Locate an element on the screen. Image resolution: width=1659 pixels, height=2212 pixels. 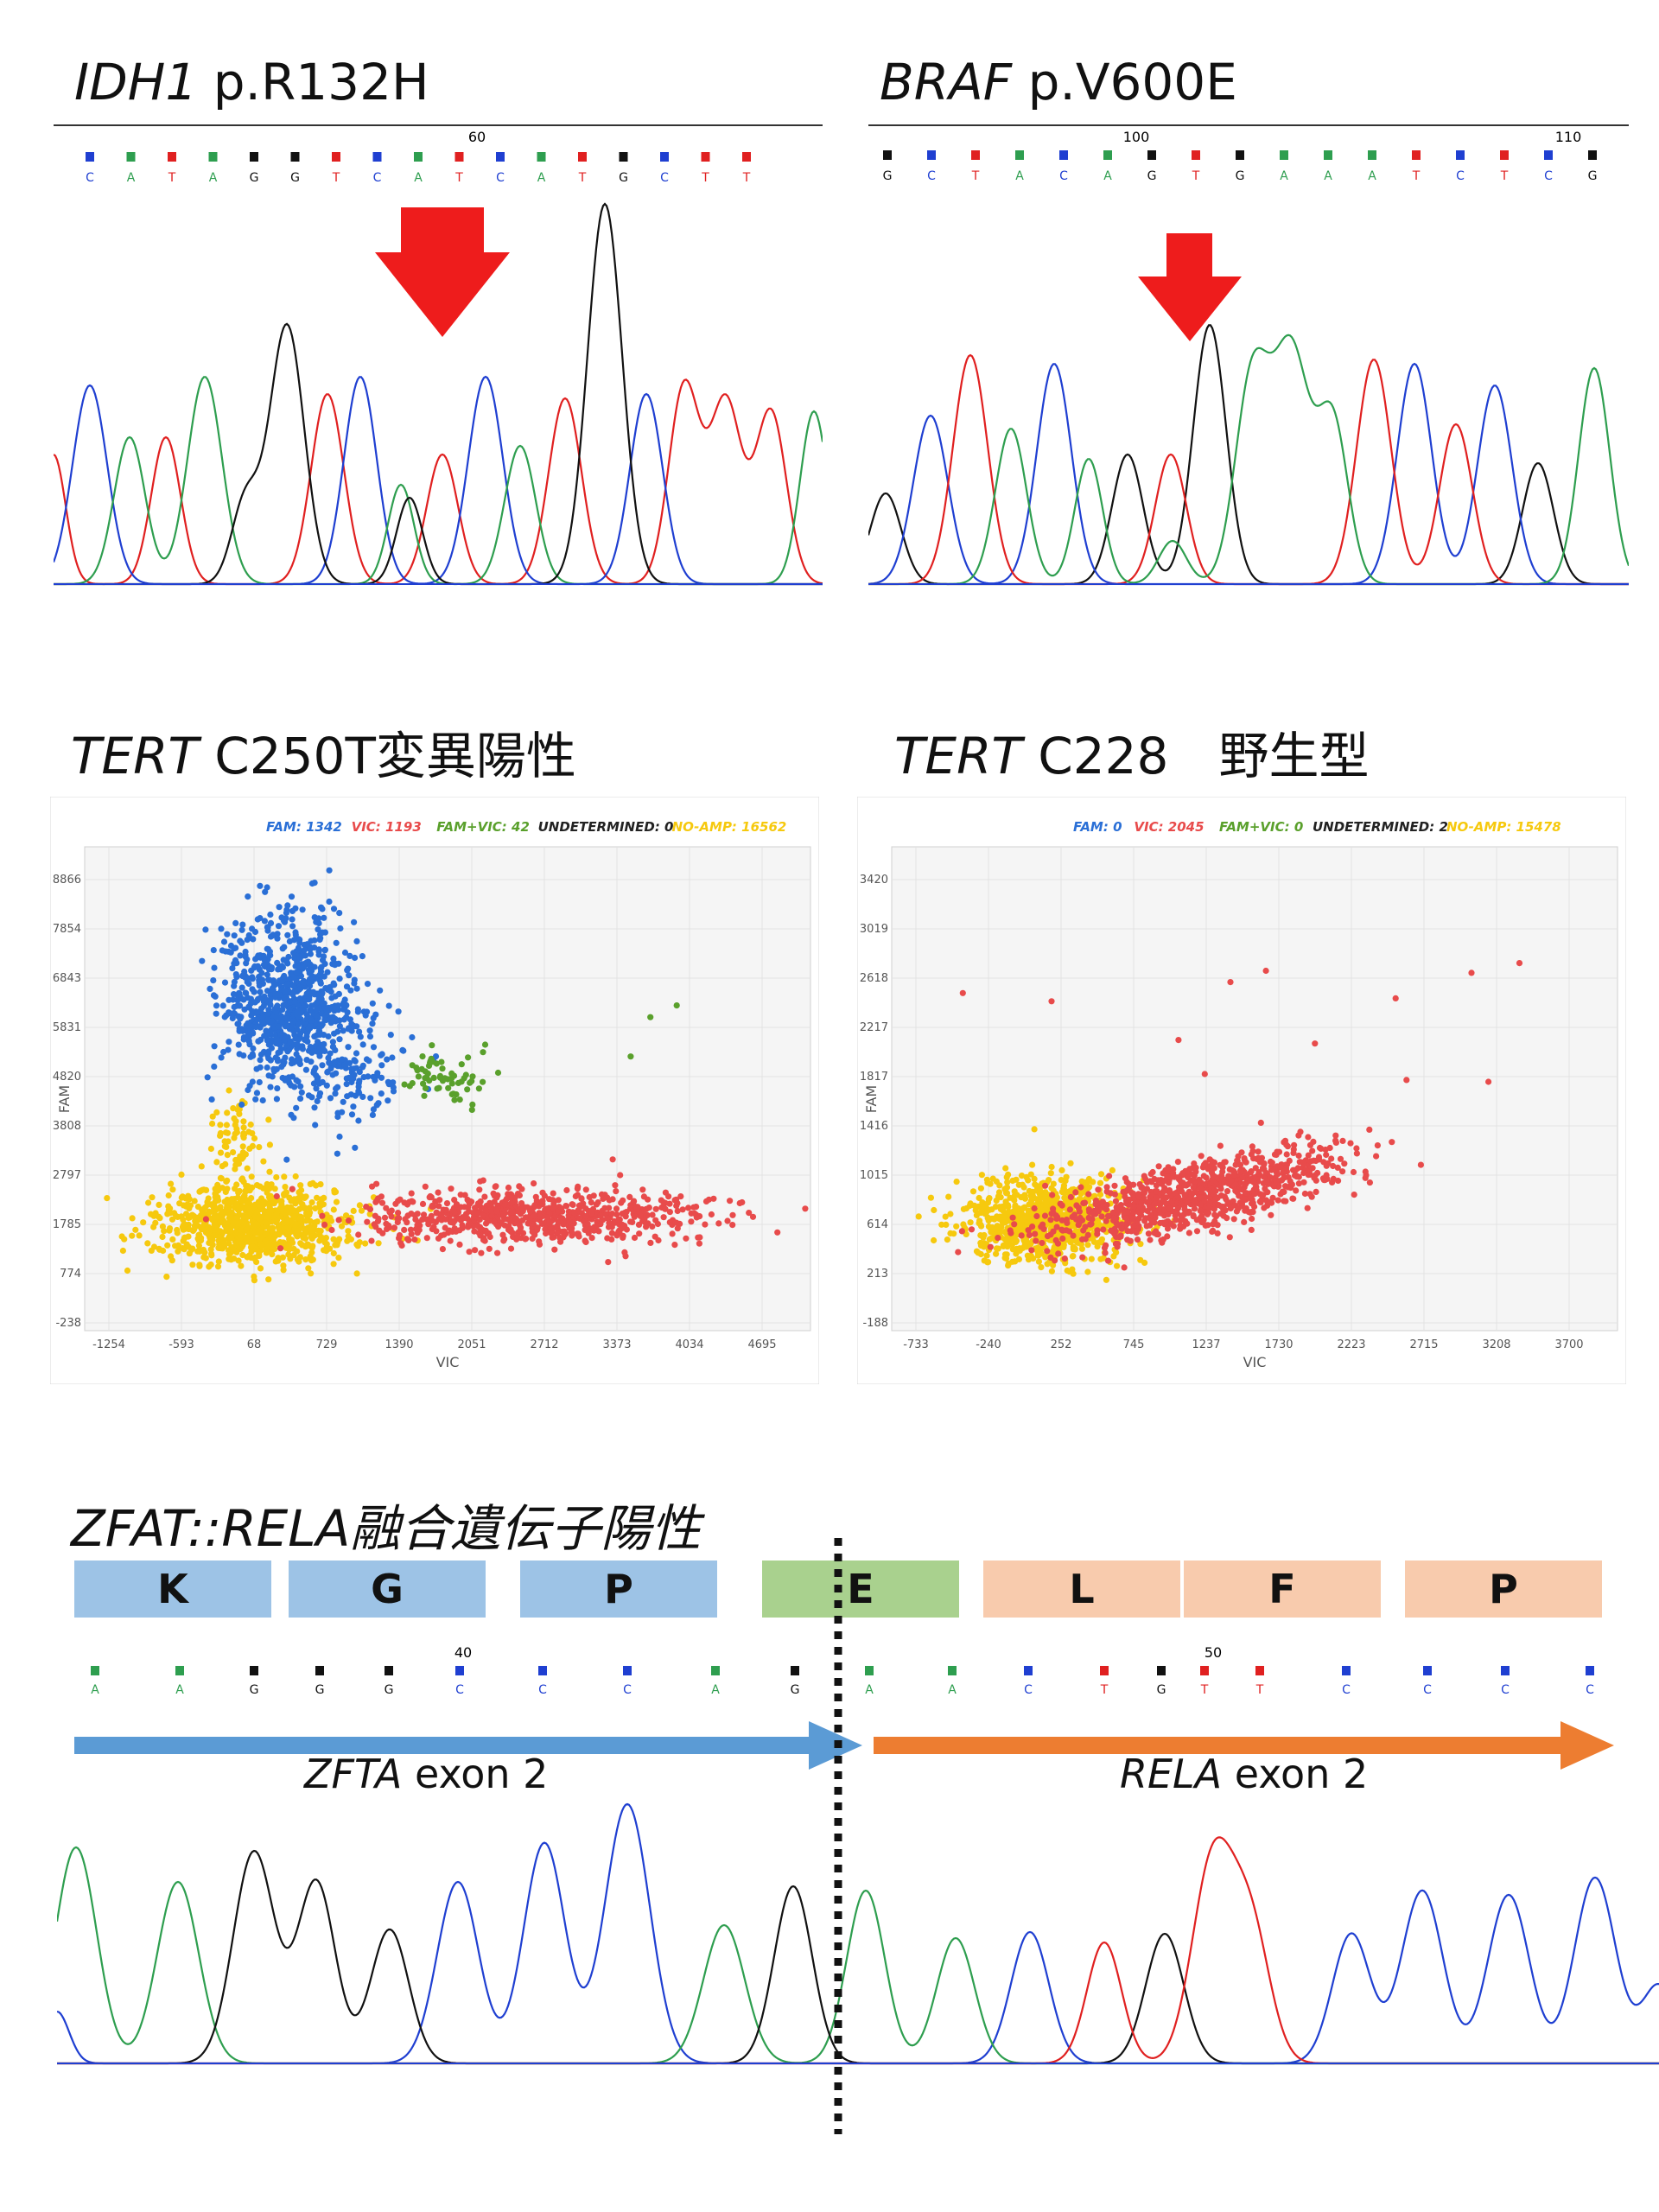
braf-base-call: T is located at coordinates (1504, 176).